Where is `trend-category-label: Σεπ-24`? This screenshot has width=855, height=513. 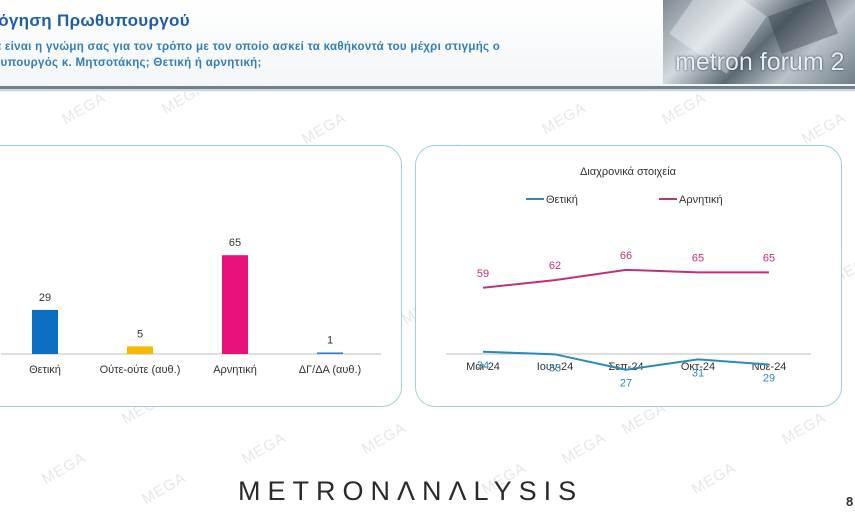 trend-category-label: Σεπ-24 is located at coordinates (625, 367).